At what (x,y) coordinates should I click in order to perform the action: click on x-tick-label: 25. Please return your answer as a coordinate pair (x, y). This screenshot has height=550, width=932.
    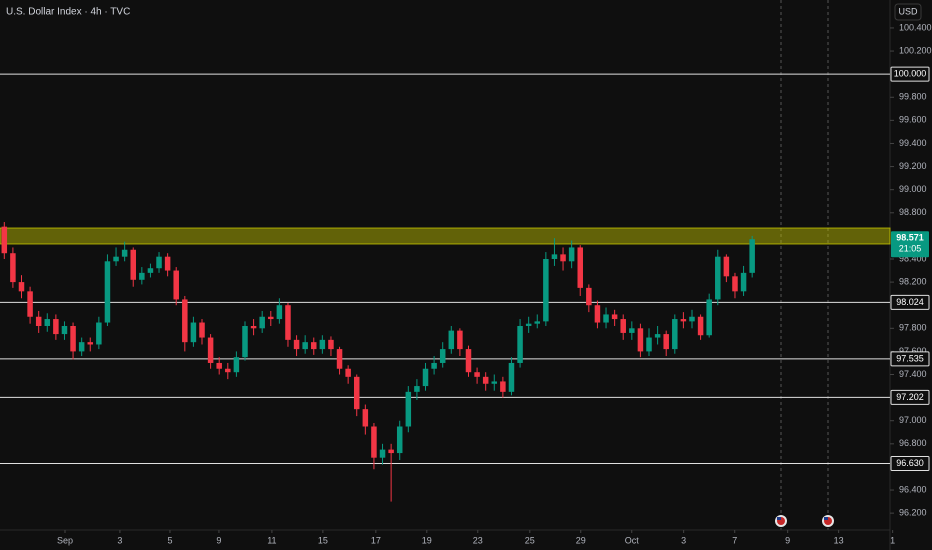
    Looking at the image, I should click on (530, 540).